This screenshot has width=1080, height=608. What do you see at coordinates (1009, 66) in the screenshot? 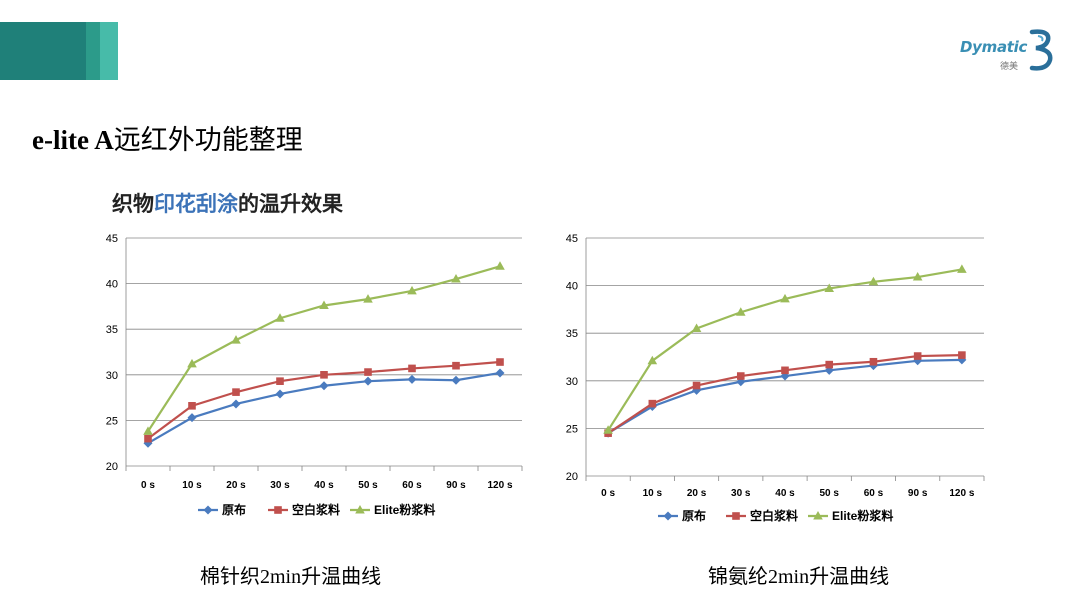
I see `brand-logo-subtext: 德美` at bounding box center [1009, 66].